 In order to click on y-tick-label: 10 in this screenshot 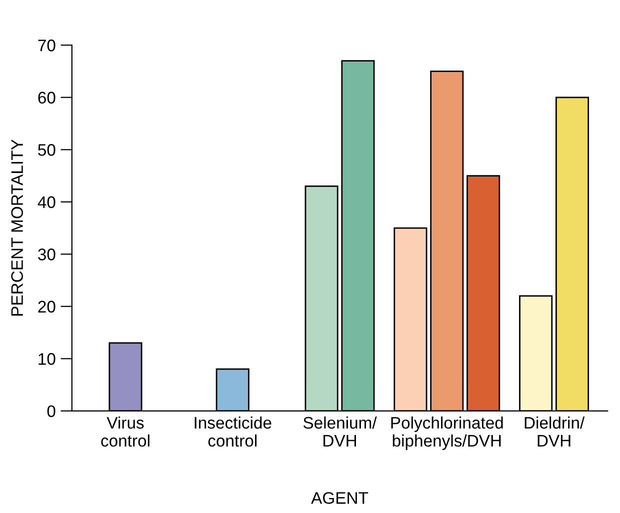, I will do `click(47, 359)`.